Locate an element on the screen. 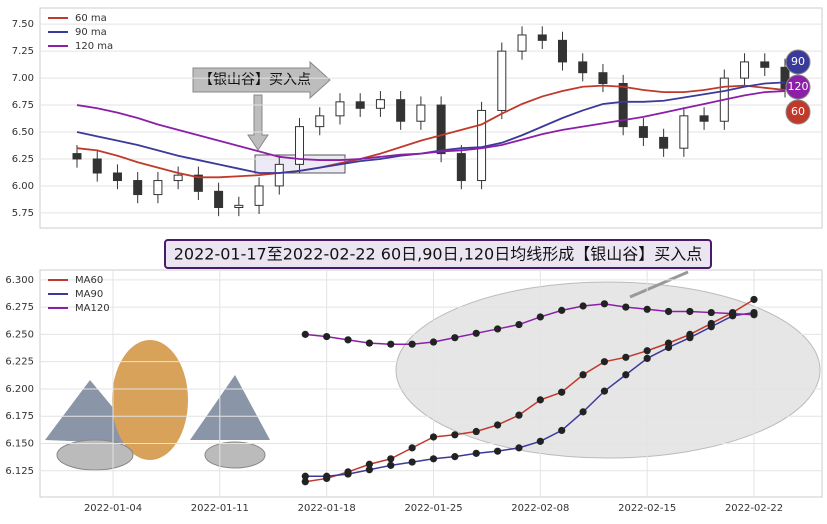  mountain is located at coordinates (230, 407).